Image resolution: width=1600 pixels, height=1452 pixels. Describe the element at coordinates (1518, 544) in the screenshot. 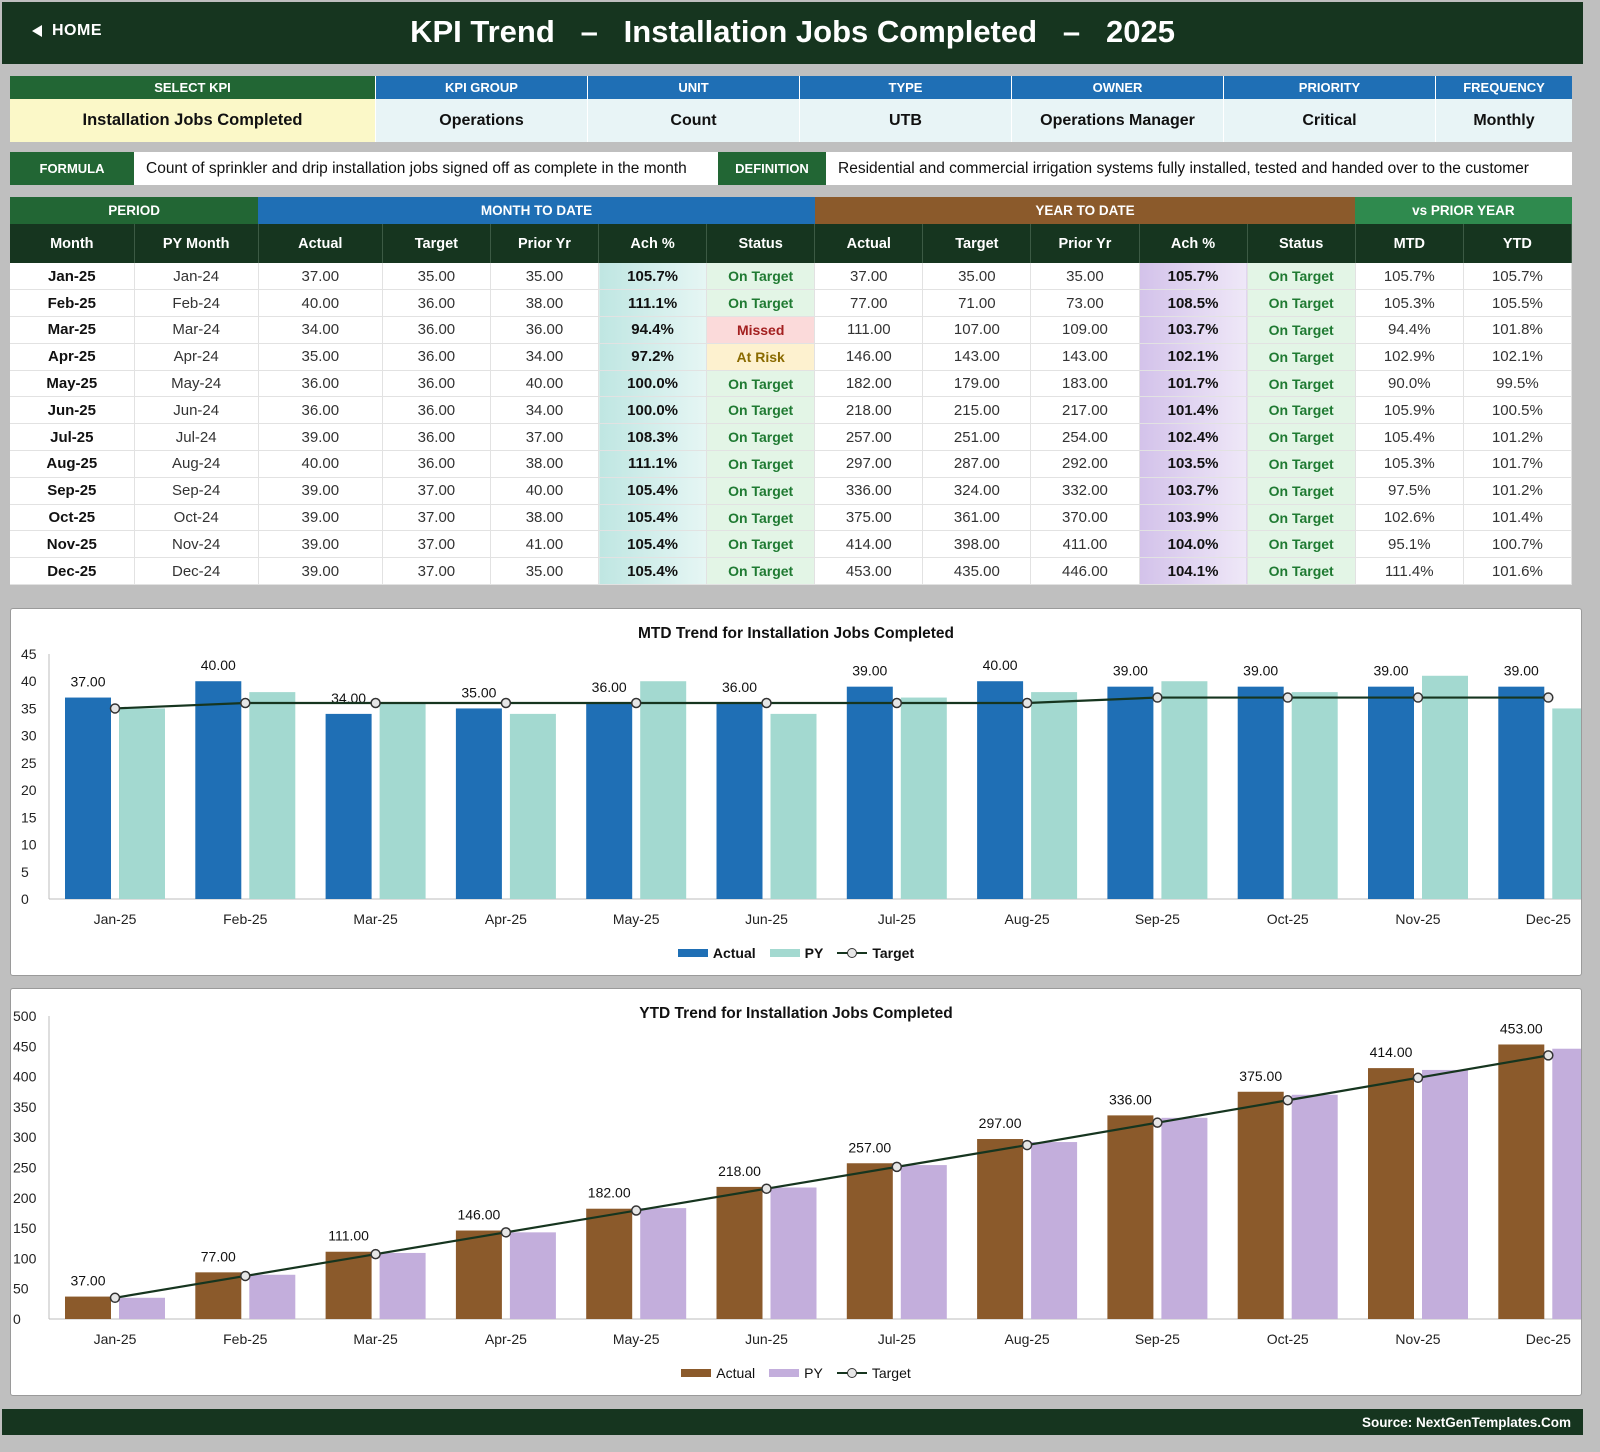

I see `table-cell: 100.7%` at that location.